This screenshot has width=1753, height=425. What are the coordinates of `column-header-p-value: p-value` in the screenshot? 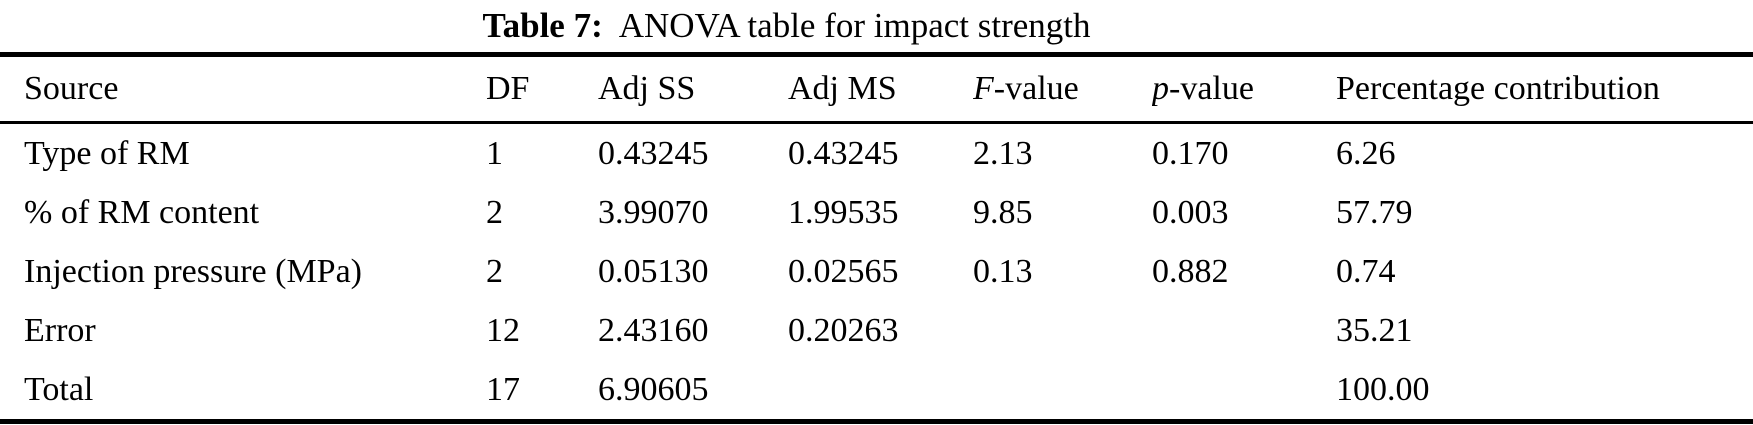 It's located at (1203, 88).